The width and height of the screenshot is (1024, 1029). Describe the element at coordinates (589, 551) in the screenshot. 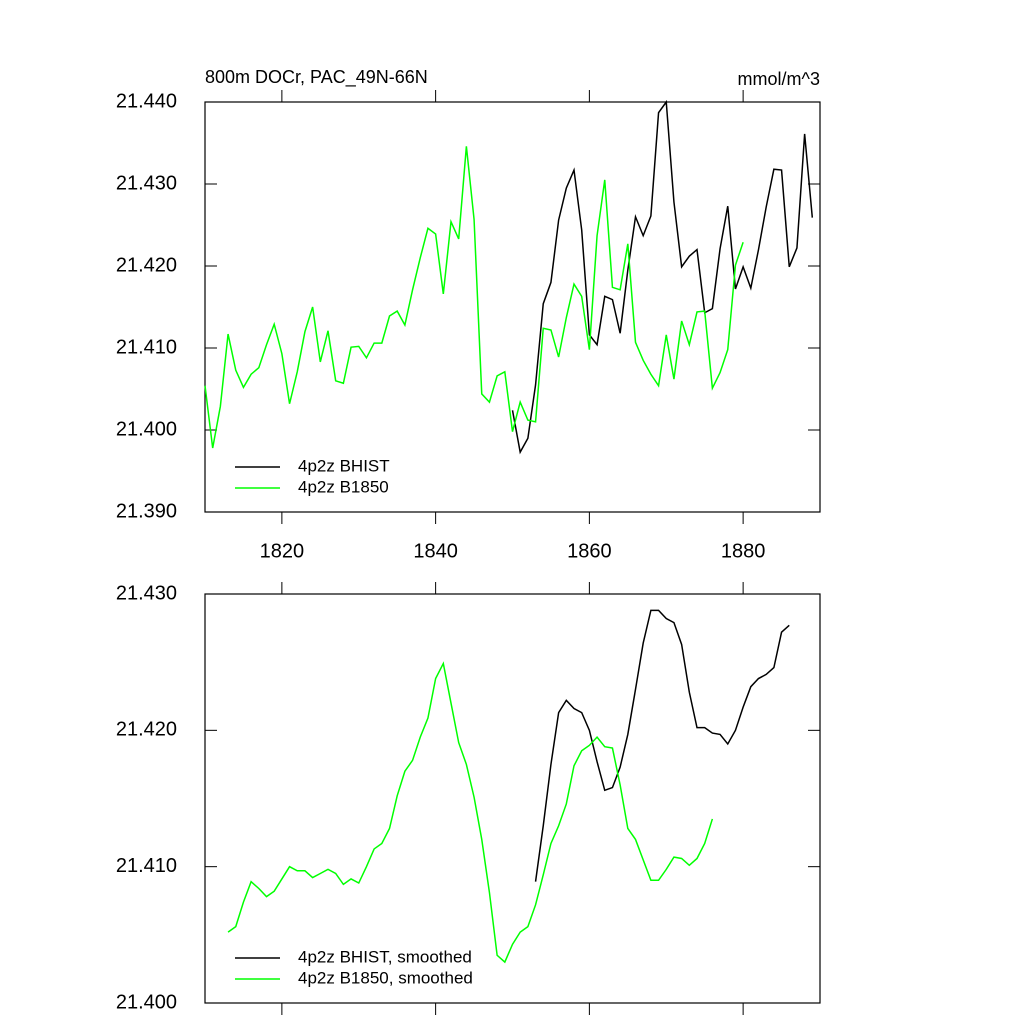

I see `x-tick-label: 1860` at that location.